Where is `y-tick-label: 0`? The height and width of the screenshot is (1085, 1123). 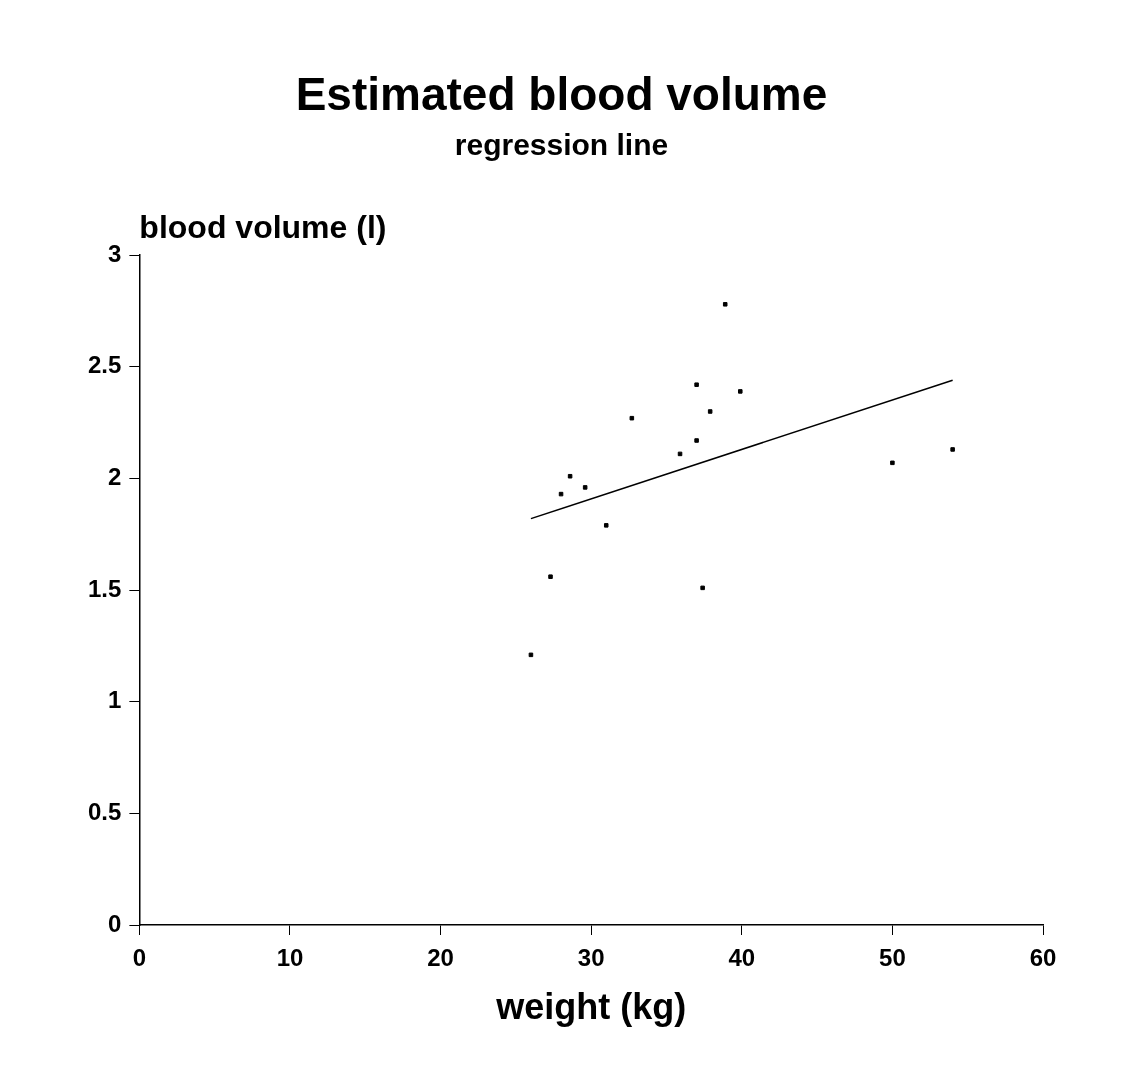 y-tick-label: 0 is located at coordinates (115, 923).